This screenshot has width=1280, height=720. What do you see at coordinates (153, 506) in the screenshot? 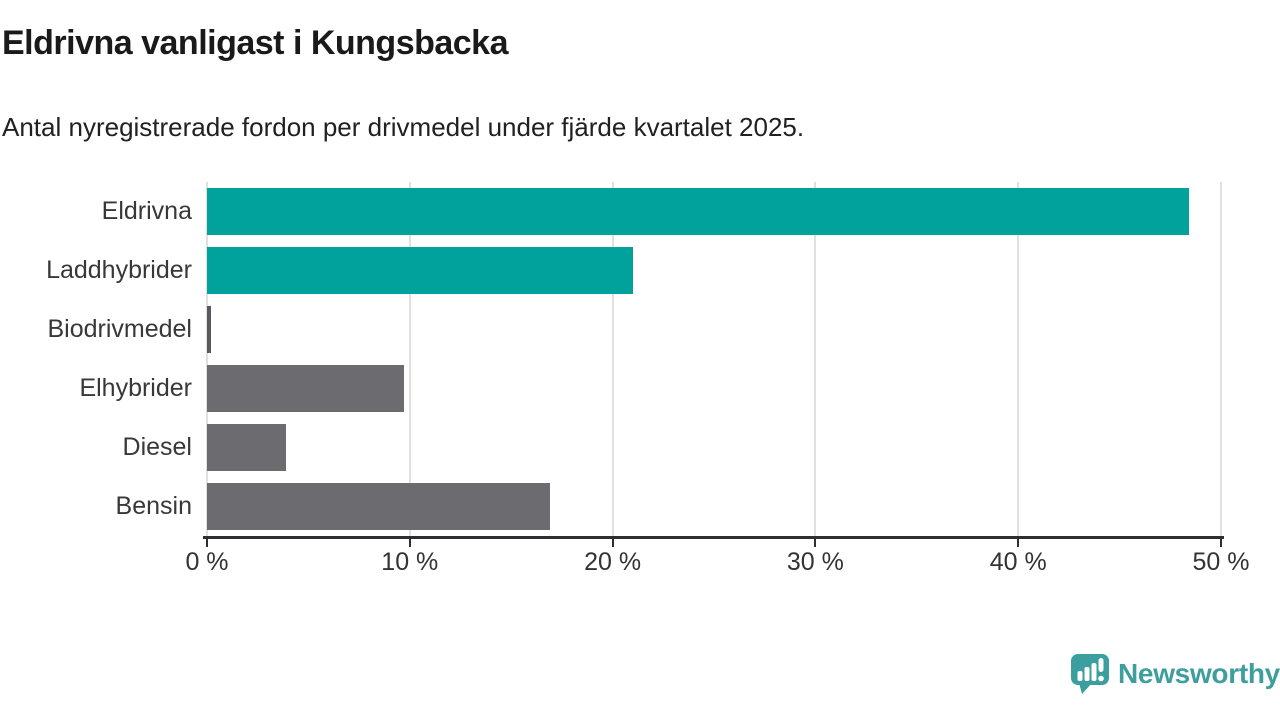
I see `category-label-bensin: Bensin` at bounding box center [153, 506].